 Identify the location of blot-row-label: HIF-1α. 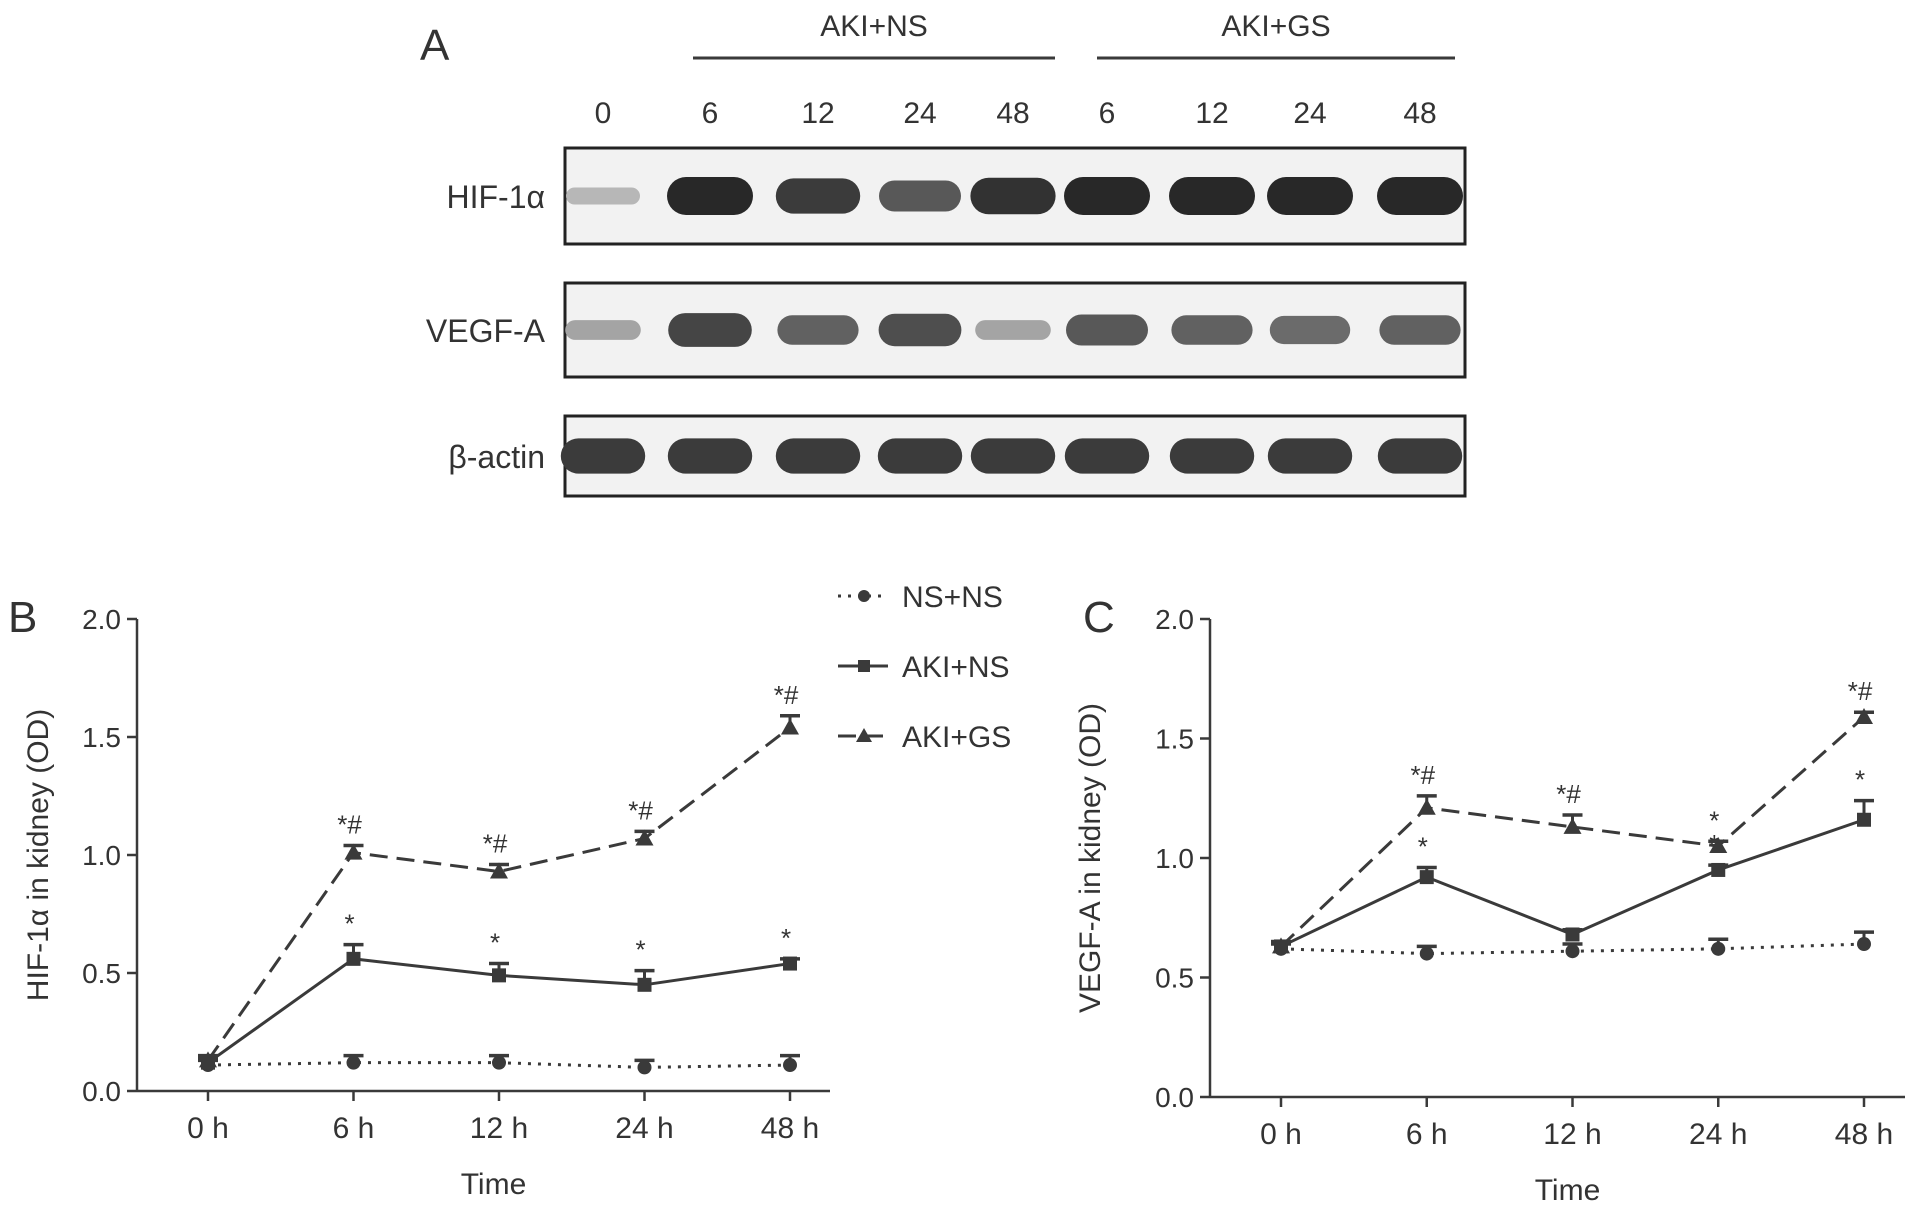
(496, 197).